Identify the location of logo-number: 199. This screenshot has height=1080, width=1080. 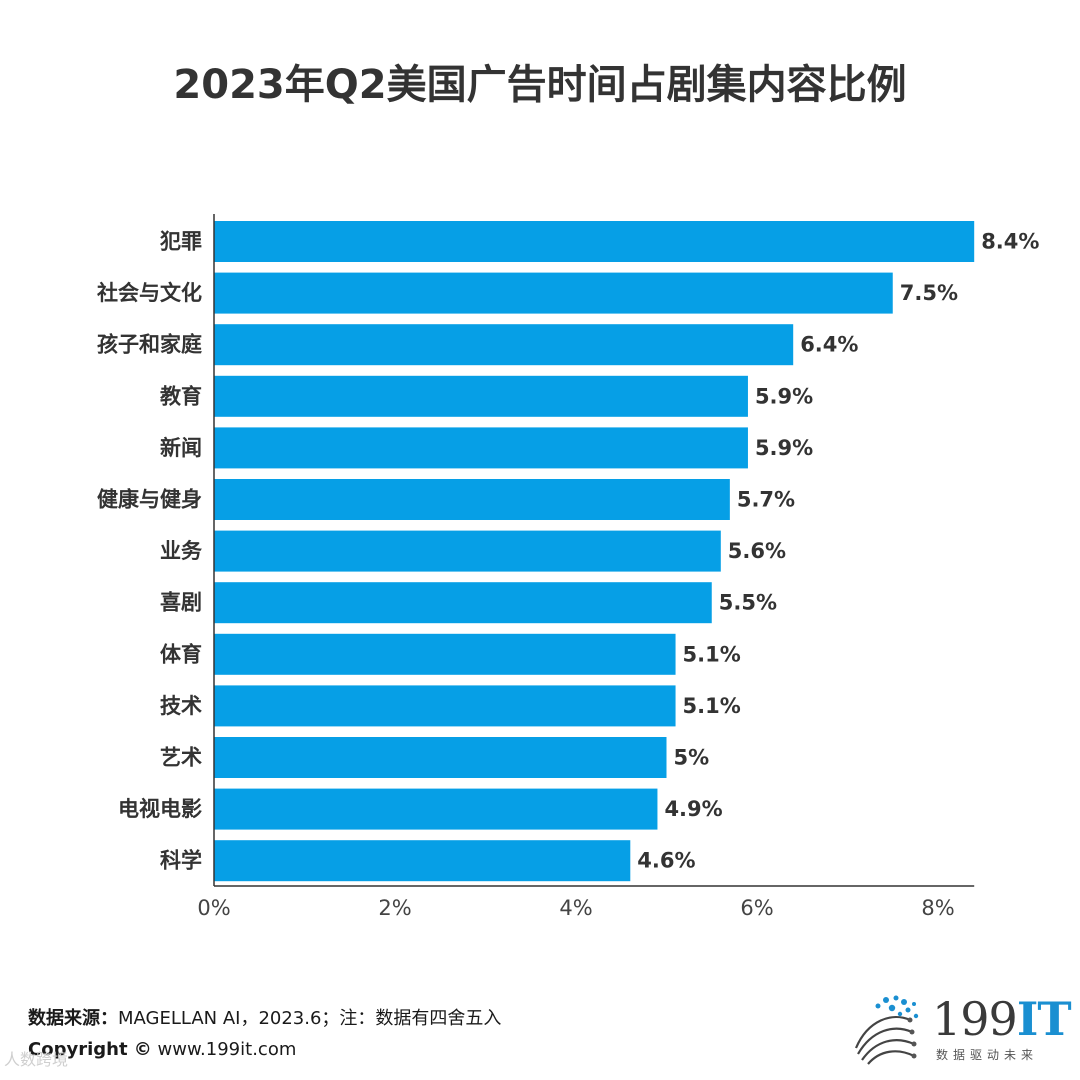
(975, 1019).